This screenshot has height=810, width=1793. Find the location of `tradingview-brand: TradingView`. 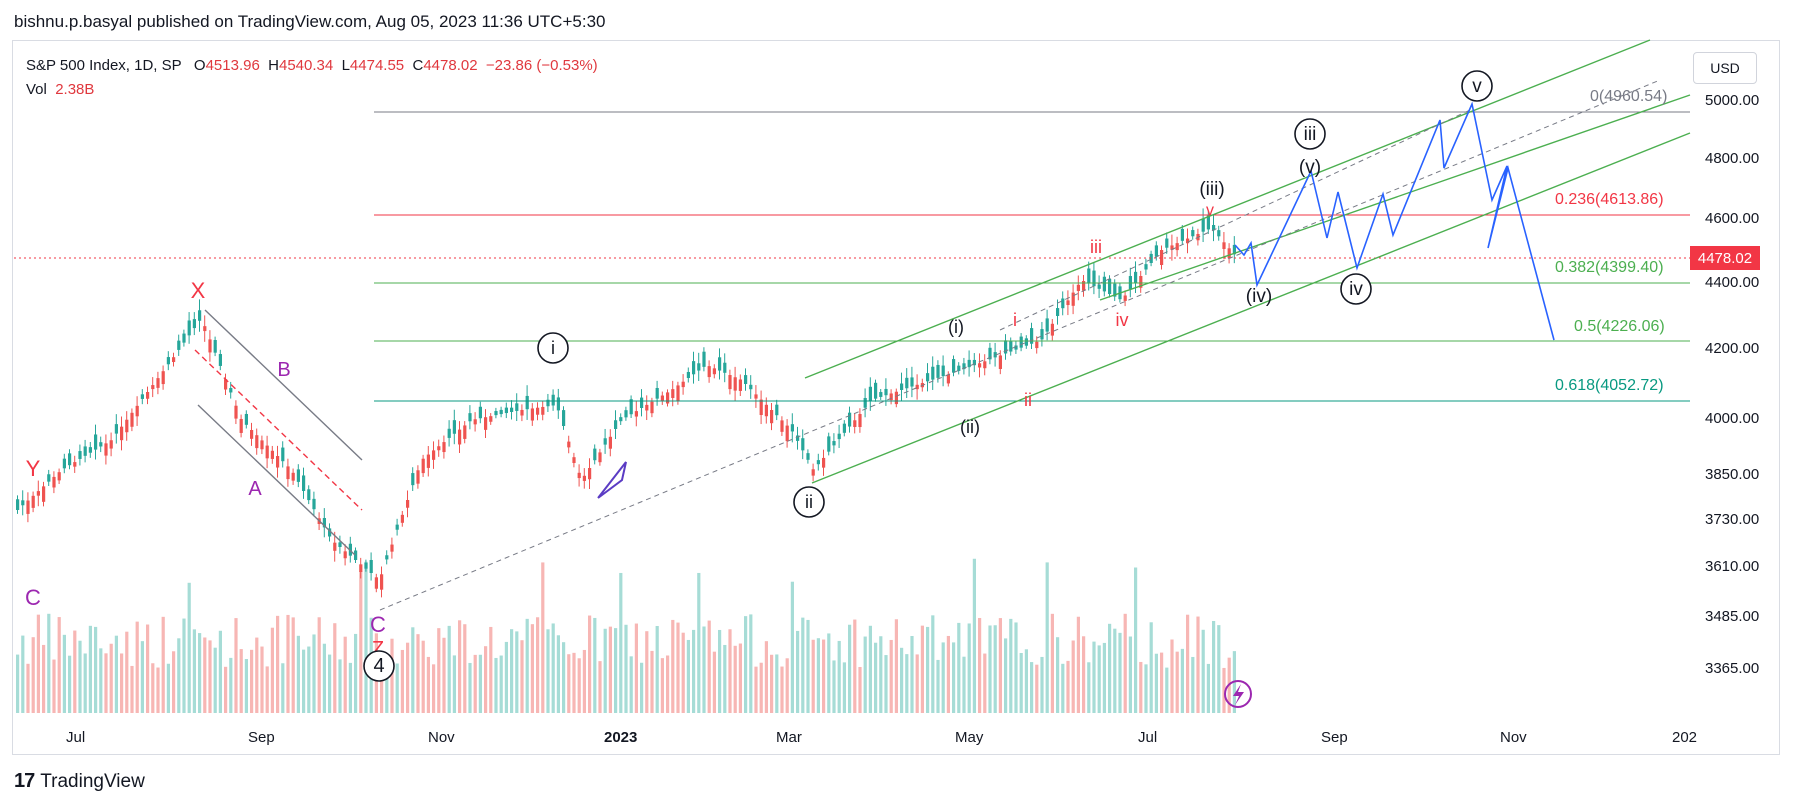

tradingview-brand: TradingView is located at coordinates (92, 781).